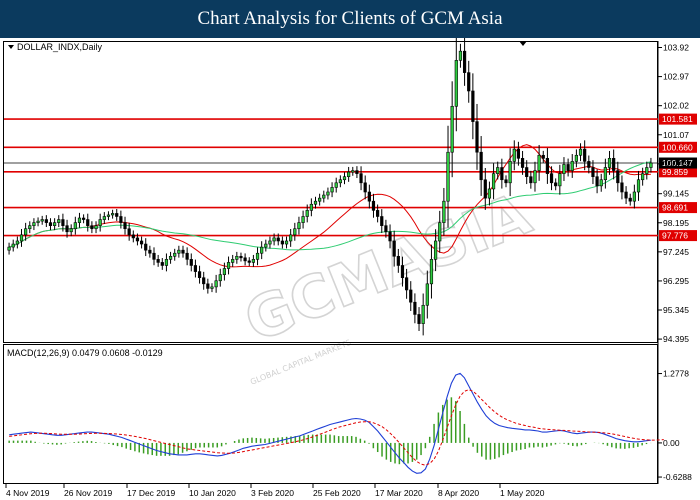  I want to click on macd-tick-label: 0.00, so click(671, 443).